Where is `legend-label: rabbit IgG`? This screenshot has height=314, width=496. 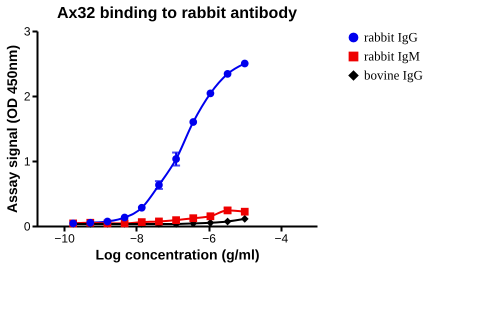 legend-label: rabbit IgG is located at coordinates (391, 37).